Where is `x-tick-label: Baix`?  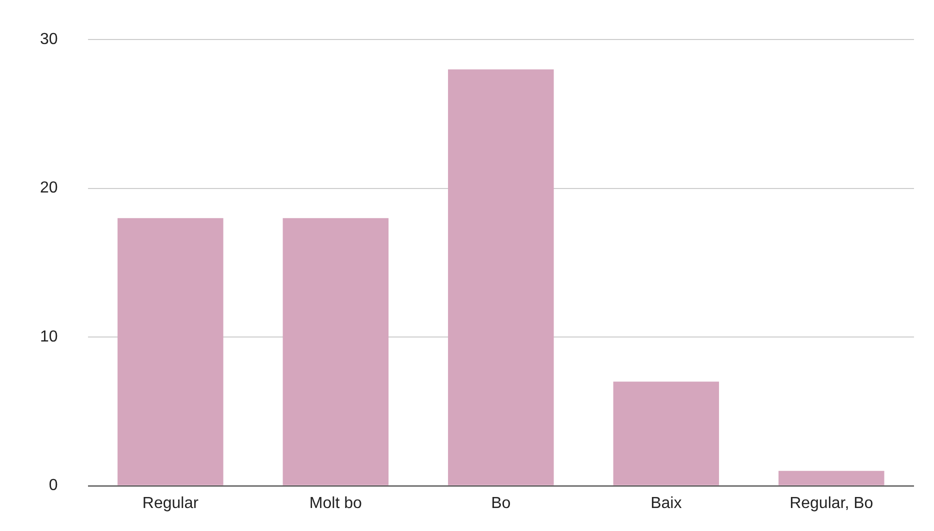
x-tick-label: Baix is located at coordinates (666, 503).